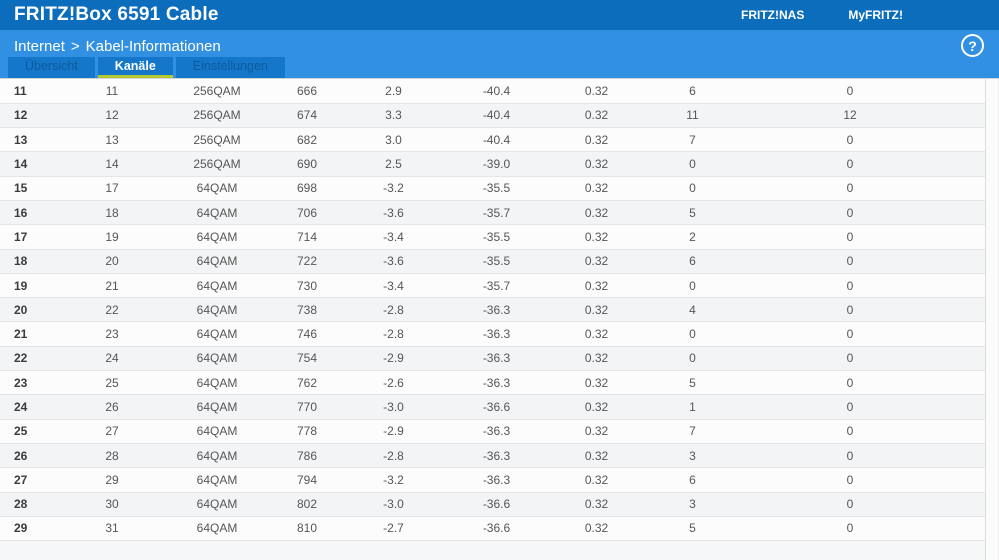  I want to click on cell-channel-id: 12, so click(112, 116).